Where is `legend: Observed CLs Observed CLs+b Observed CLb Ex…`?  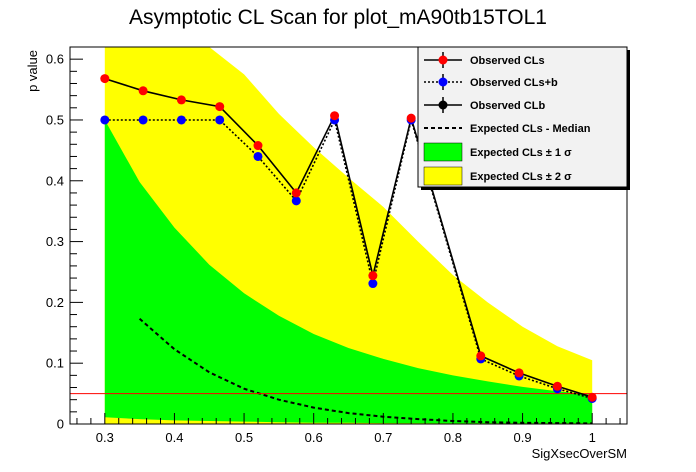 legend: Observed CLs Observed CLs+b Observed CLb Ex… is located at coordinates (523, 118).